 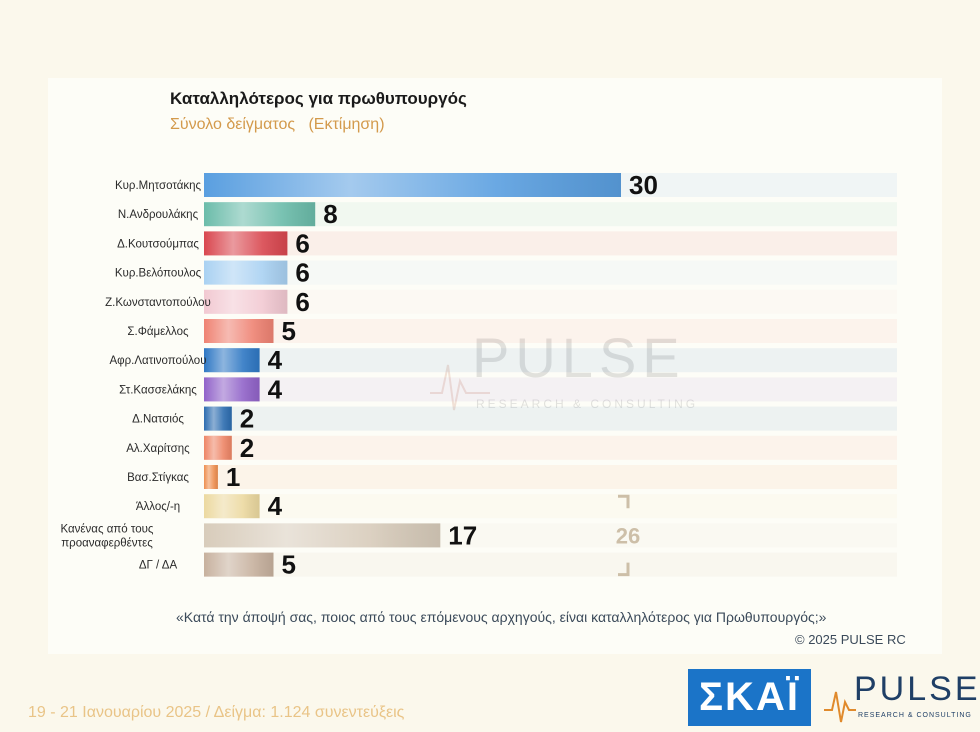 What do you see at coordinates (277, 124) in the screenshot?
I see `chart-subtitle: Σύνολο δείγματος (Εκτίμηση)` at bounding box center [277, 124].